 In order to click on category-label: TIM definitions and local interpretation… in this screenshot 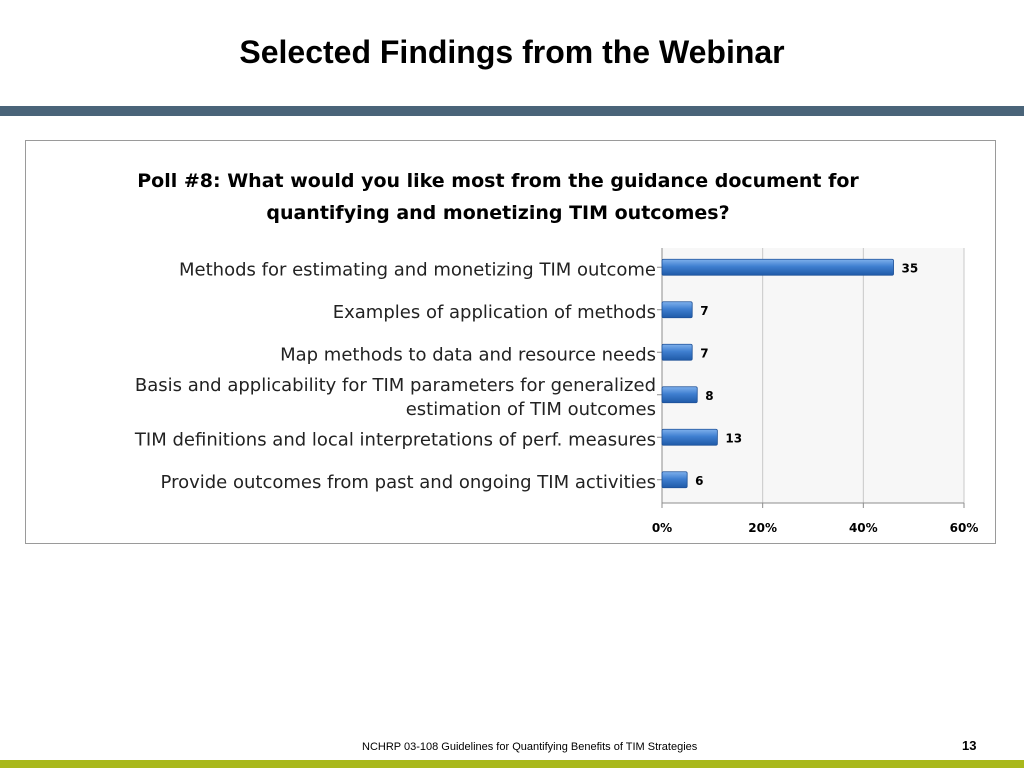, I will do `click(395, 439)`.